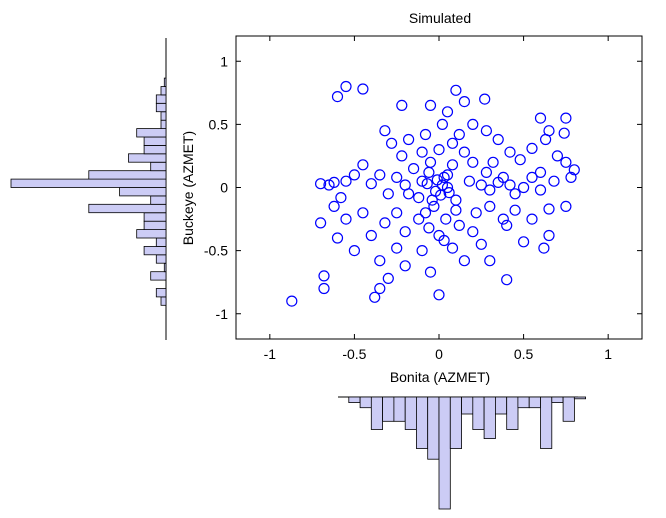  Describe the element at coordinates (219, 124) in the screenshot. I see `y-tick-label: 0.5` at that location.